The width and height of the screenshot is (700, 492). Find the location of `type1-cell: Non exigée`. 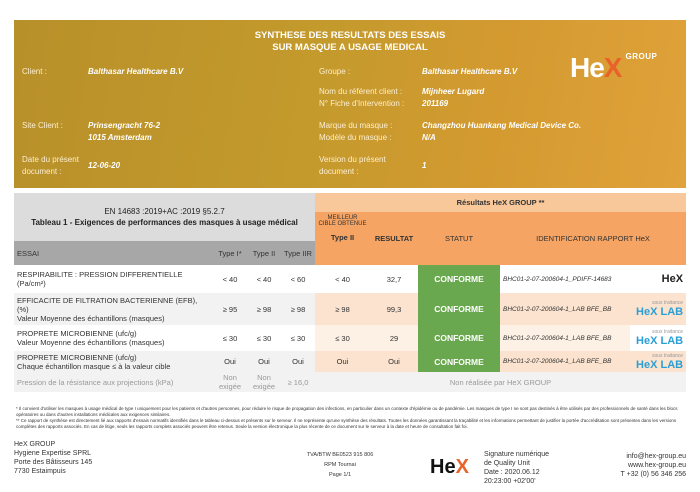

type1-cell: Non exigée is located at coordinates (230, 382).